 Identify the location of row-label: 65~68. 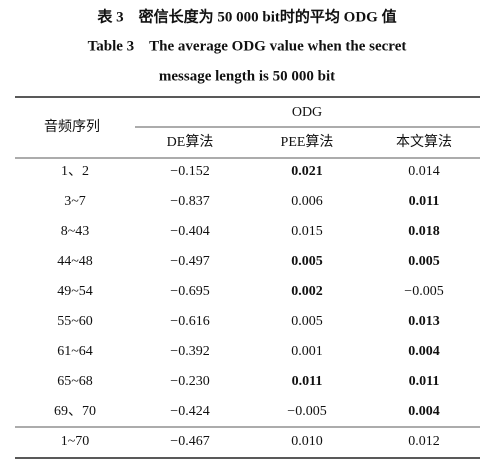
(75, 381).